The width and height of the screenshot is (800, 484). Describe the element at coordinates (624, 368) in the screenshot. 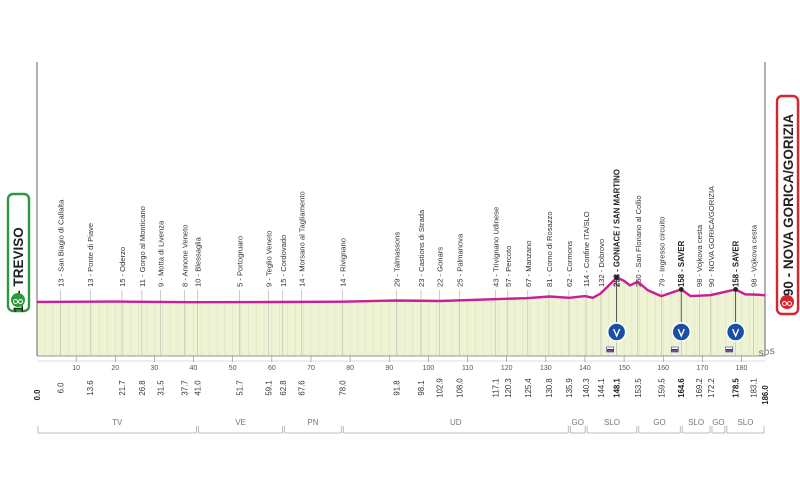

I see `x-tick-label: 150` at that location.